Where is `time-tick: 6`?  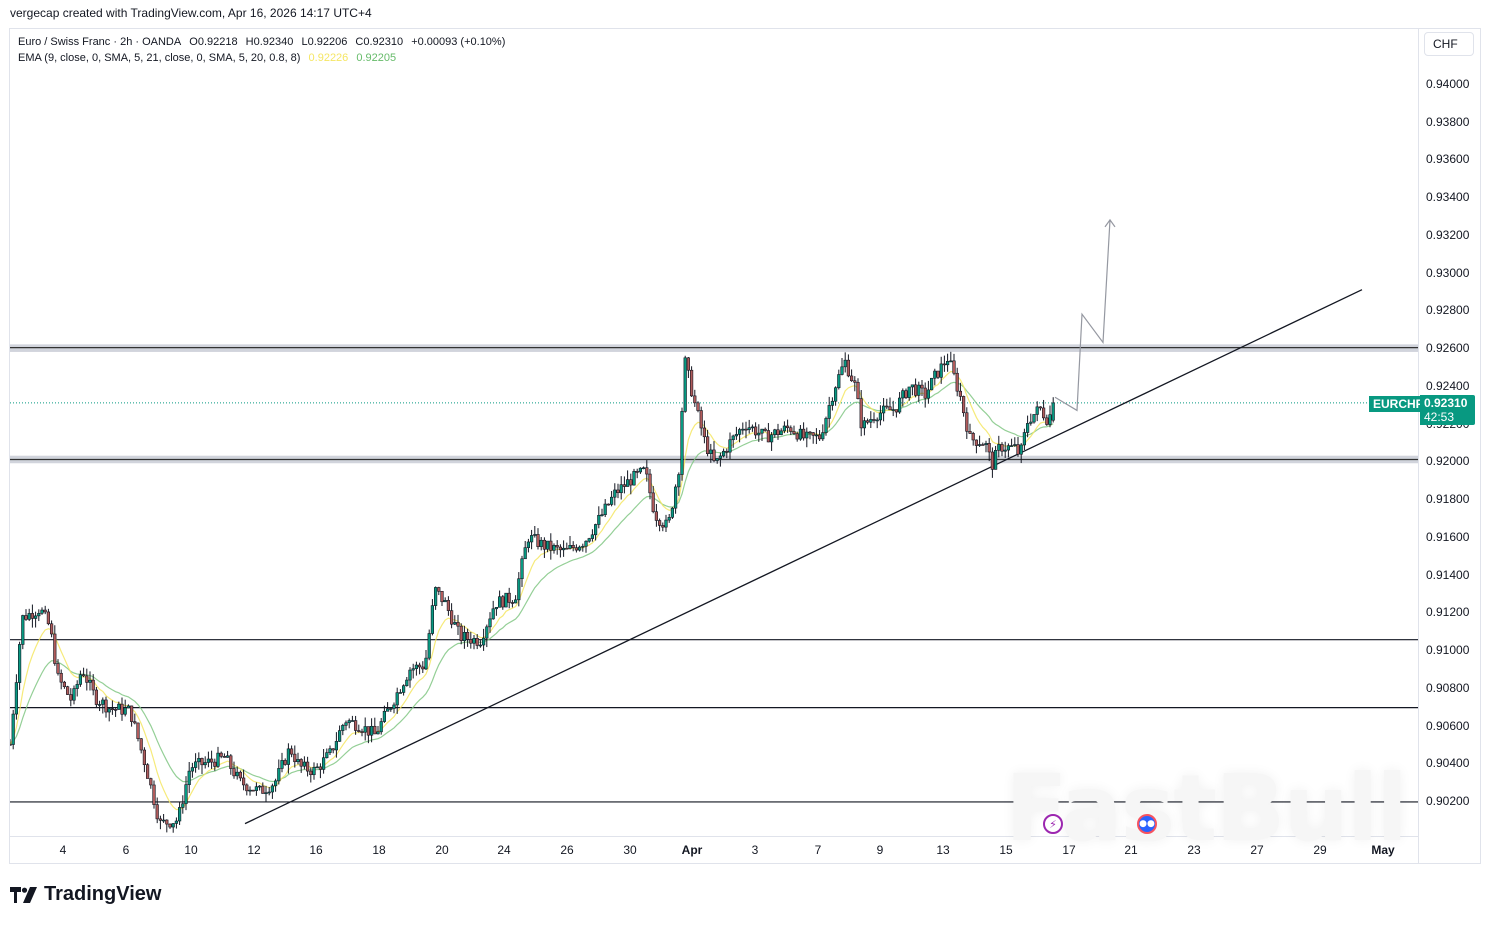
time-tick: 6 is located at coordinates (126, 850).